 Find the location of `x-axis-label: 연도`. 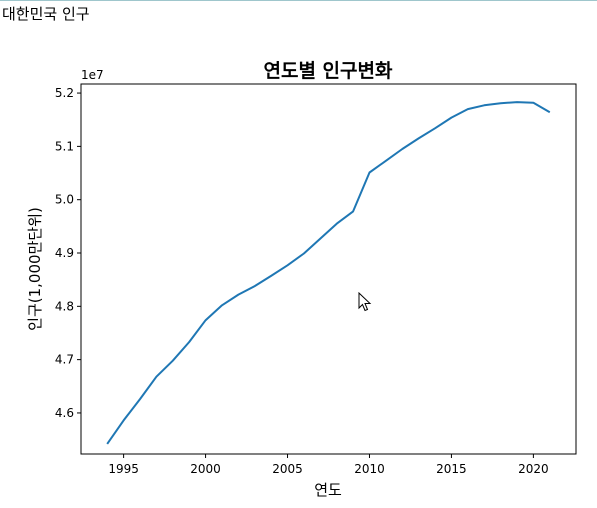

x-axis-label: 연도 is located at coordinates (328, 490).